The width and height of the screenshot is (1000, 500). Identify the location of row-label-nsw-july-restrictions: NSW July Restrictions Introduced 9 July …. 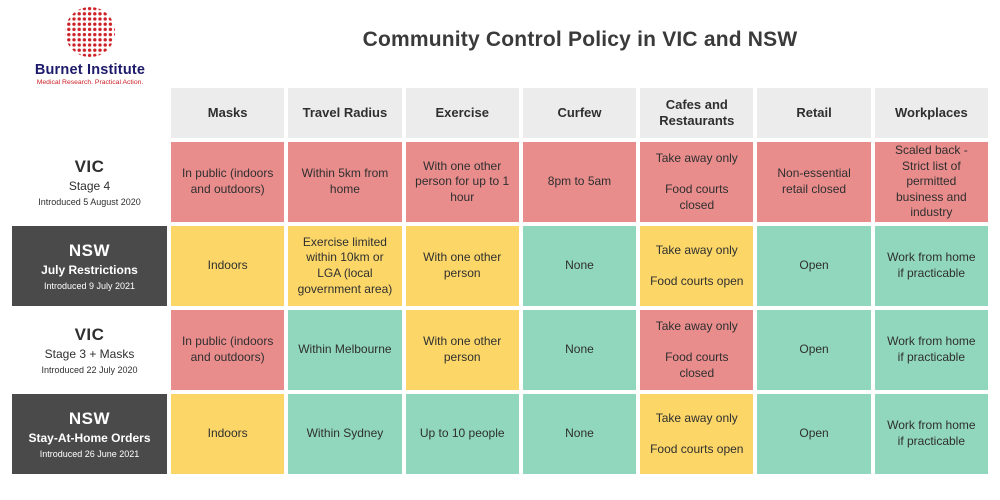
(89, 266).